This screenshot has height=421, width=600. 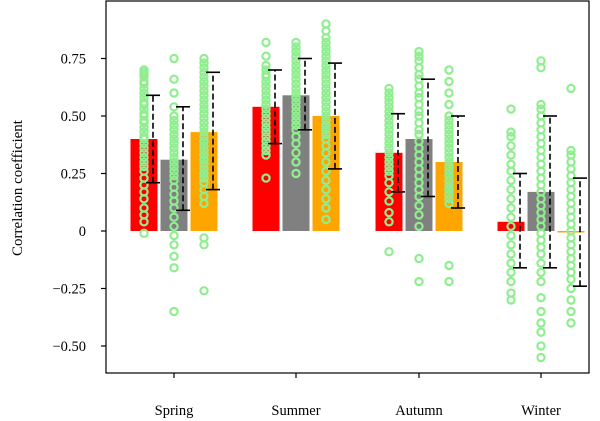 I want to click on y-axis: 0.75 0.50 0.25 0 −0.25 −0.50, so click(x=79, y=203).